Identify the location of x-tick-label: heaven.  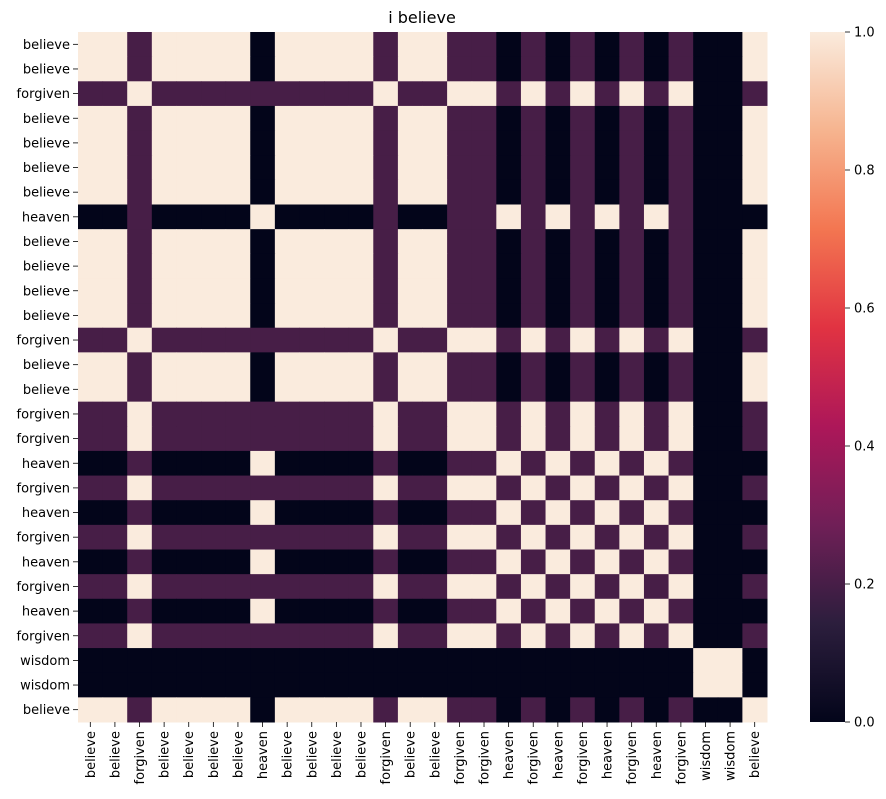
(263, 755).